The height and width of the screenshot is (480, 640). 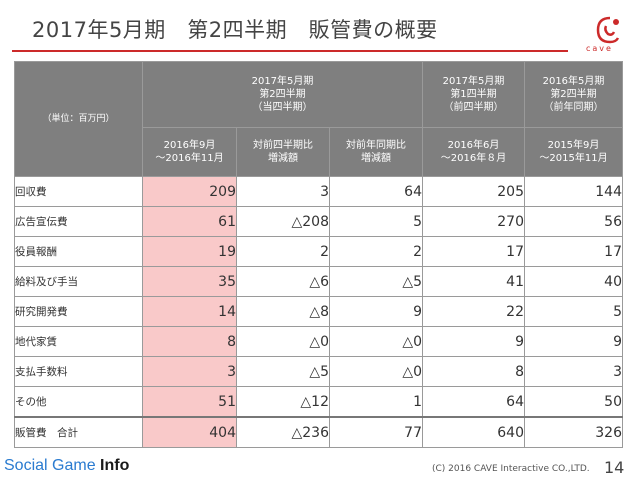 What do you see at coordinates (573, 341) in the screenshot?
I see `prev-year-value: 9` at bounding box center [573, 341].